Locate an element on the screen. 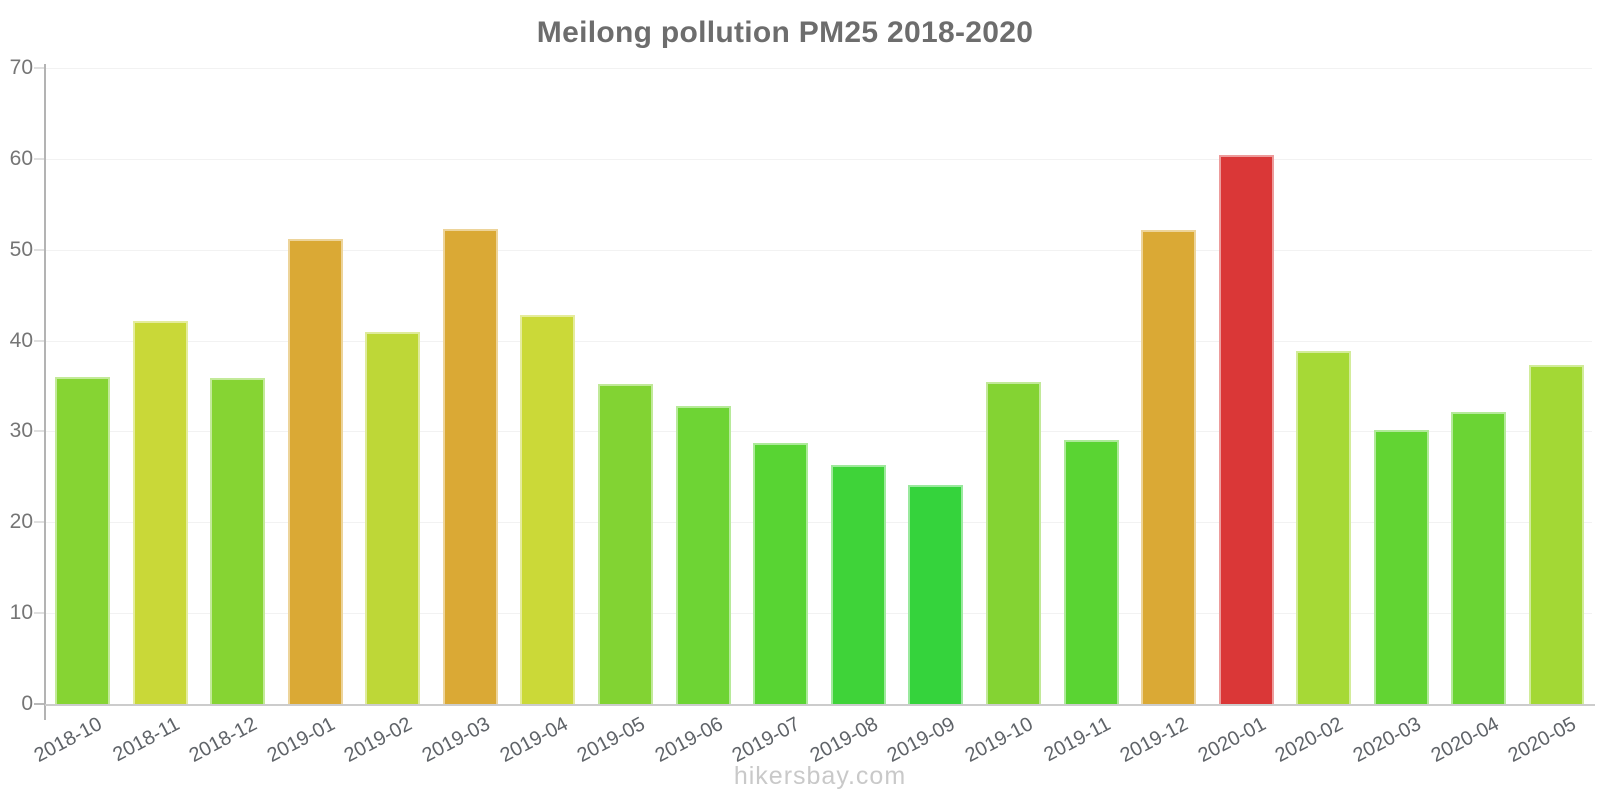 This screenshot has height=800, width=1600. x-tick-label-2018-11: 2018-11 is located at coordinates (146, 740).